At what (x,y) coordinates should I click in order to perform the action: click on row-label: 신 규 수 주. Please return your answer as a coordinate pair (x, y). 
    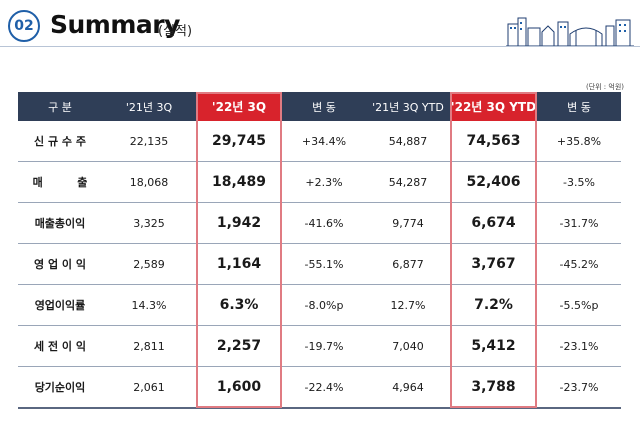
    Looking at the image, I should click on (60, 141).